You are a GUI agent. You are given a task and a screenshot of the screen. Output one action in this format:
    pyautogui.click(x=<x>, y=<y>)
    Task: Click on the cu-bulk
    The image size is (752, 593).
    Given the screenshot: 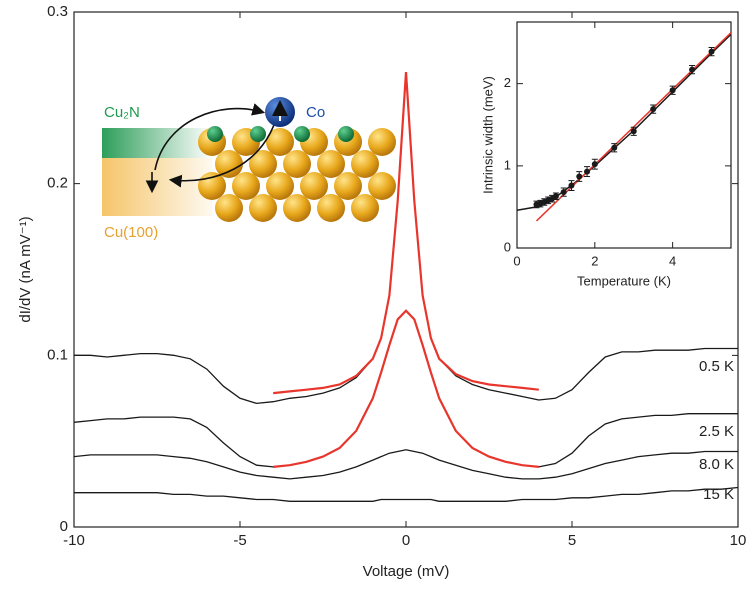 What is the action you would take?
    pyautogui.click(x=157, y=187)
    